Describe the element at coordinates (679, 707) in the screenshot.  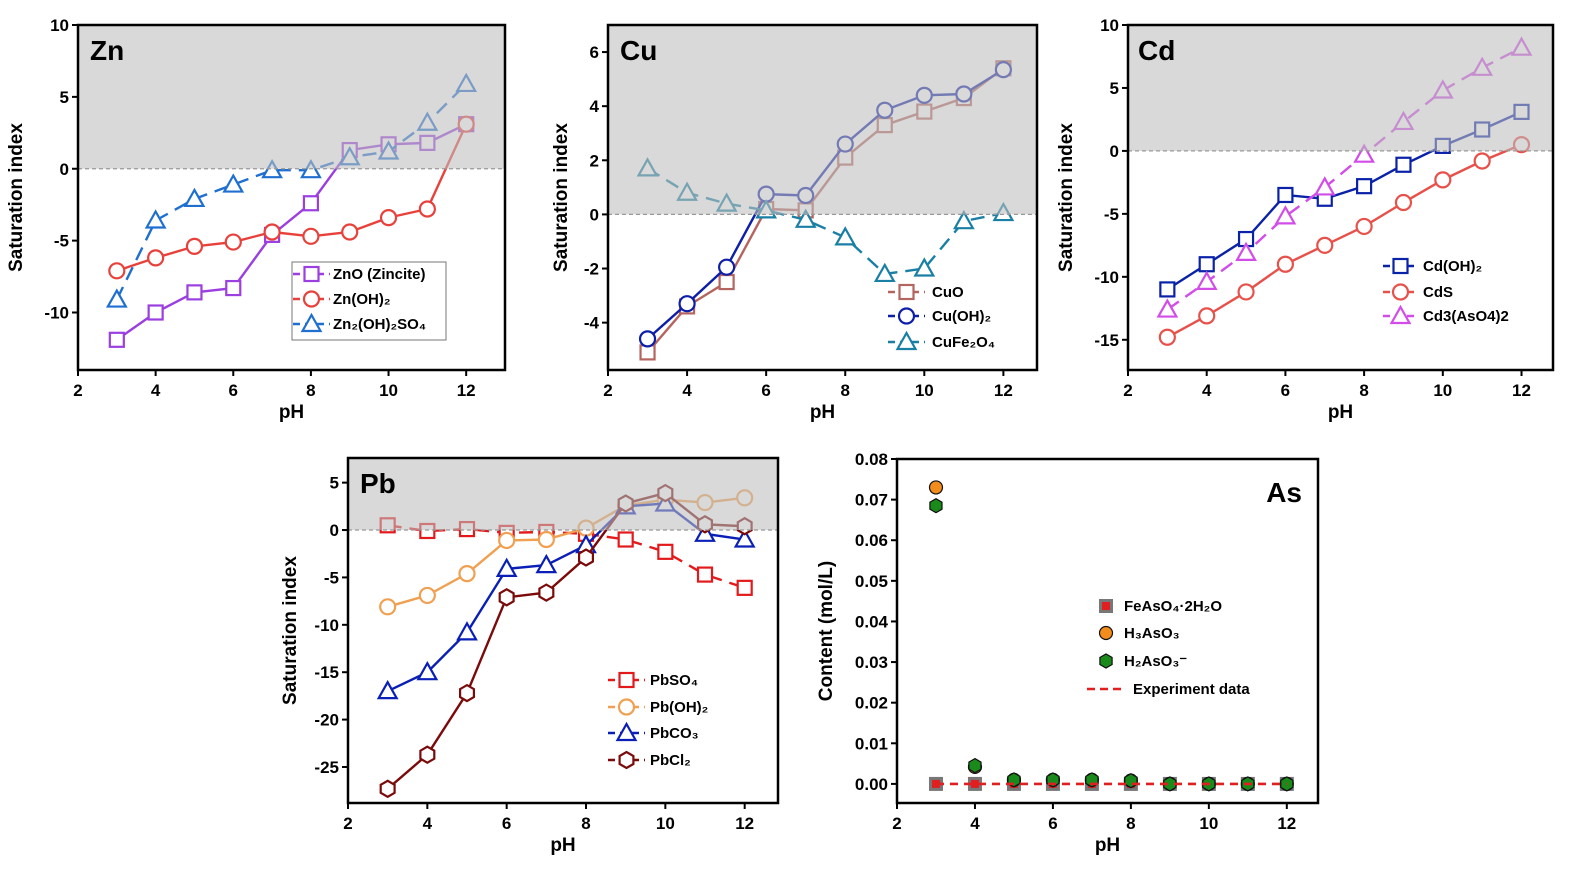
I see `legend-label: Pb(OH)₂` at that location.